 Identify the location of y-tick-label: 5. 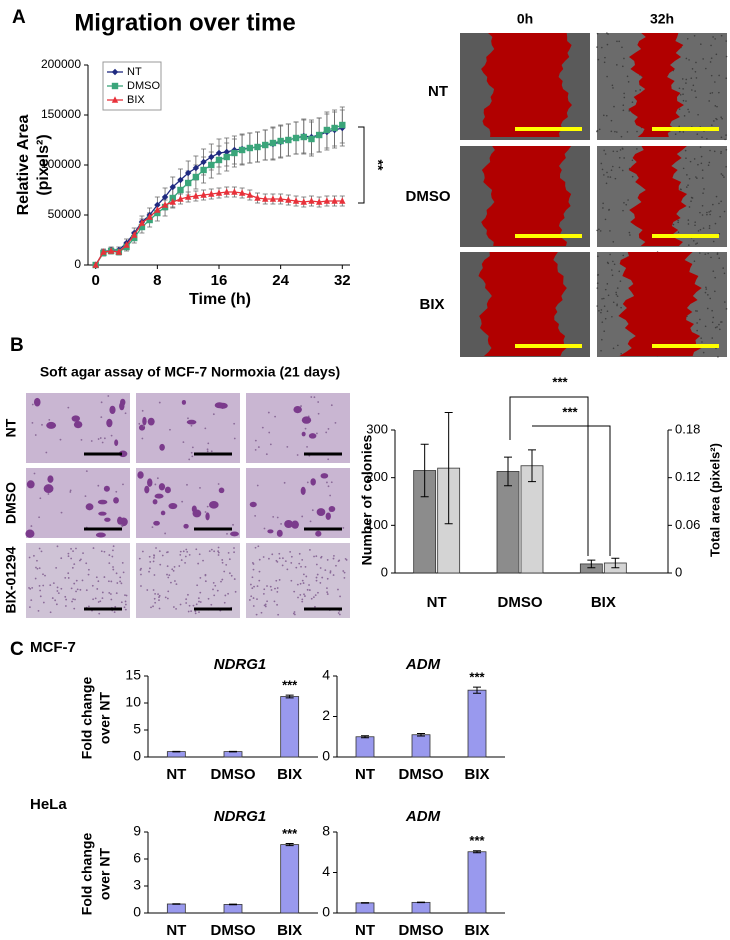
(137, 729).